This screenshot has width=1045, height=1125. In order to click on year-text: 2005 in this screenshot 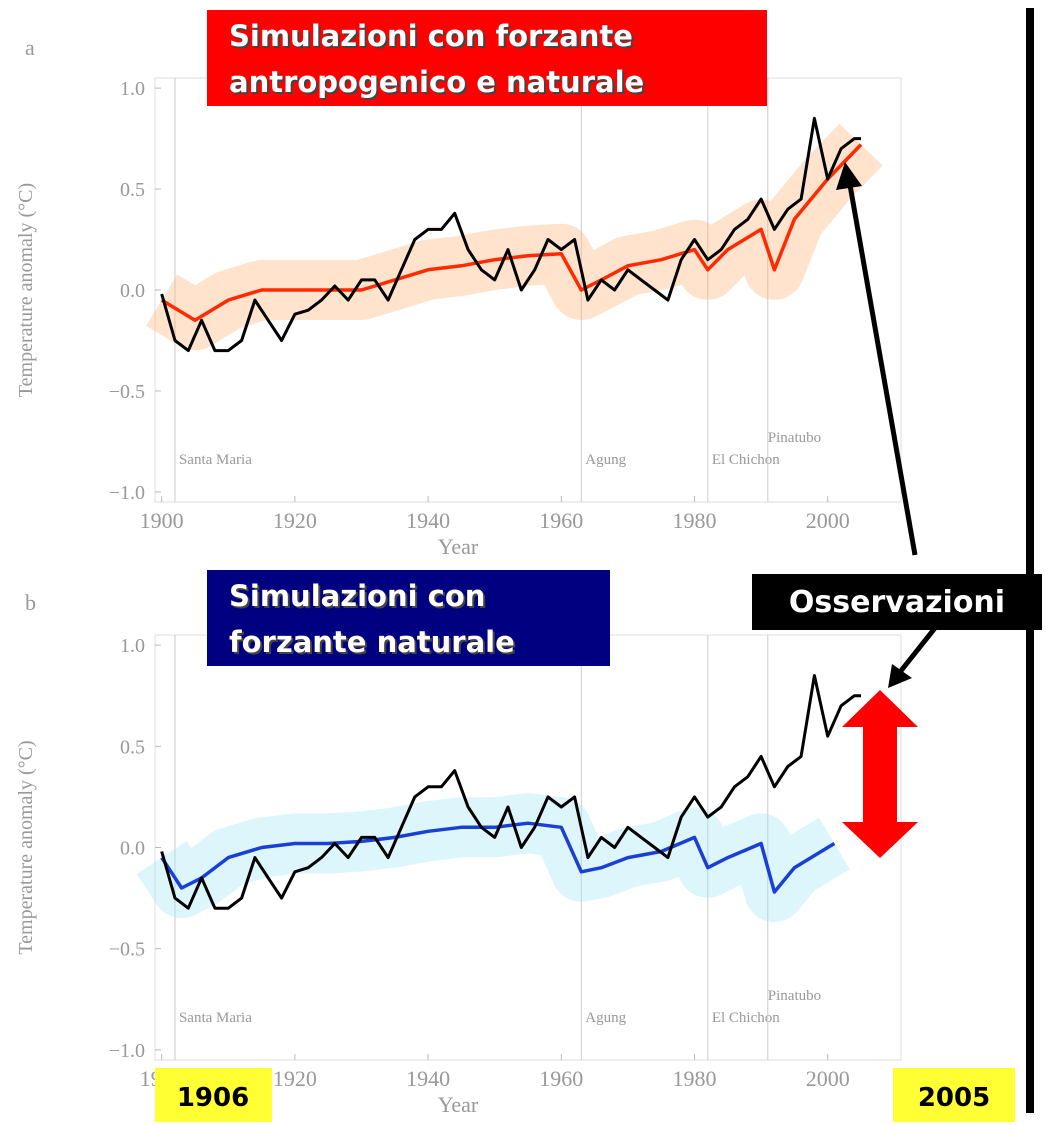, I will do `click(954, 1098)`.